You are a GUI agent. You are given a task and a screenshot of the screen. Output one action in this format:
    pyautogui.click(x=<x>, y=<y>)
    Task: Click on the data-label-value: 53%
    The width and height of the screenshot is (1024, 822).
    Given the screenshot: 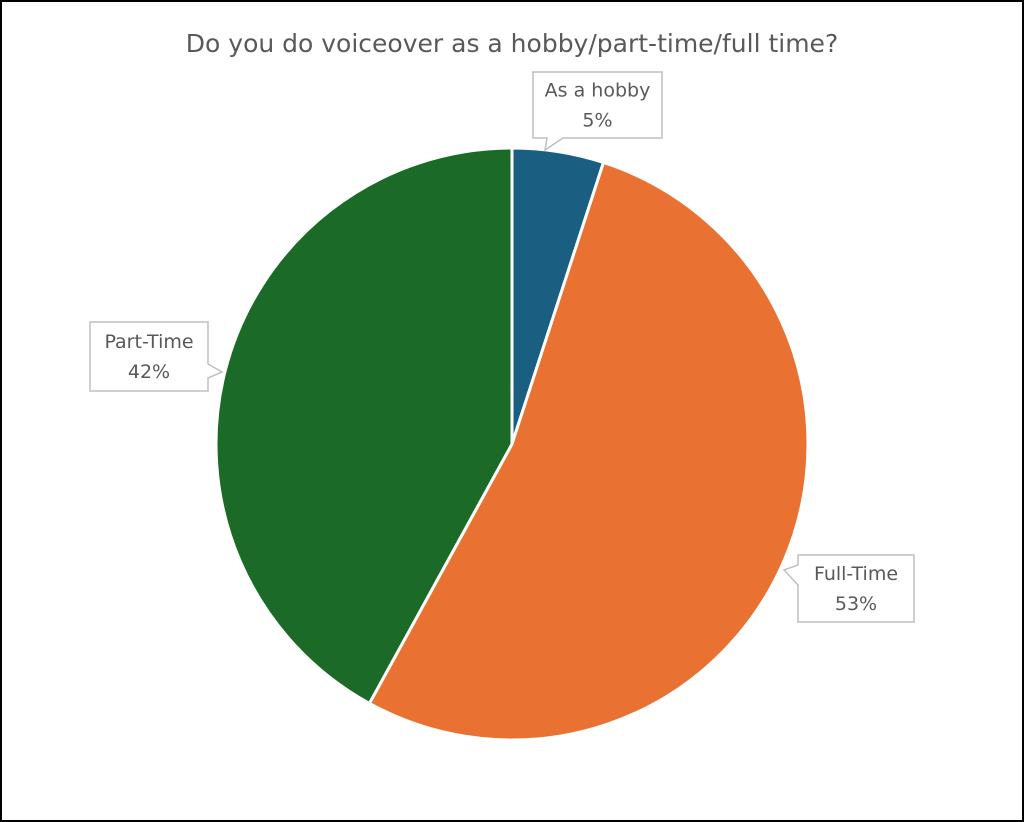 What is the action you would take?
    pyautogui.click(x=856, y=604)
    